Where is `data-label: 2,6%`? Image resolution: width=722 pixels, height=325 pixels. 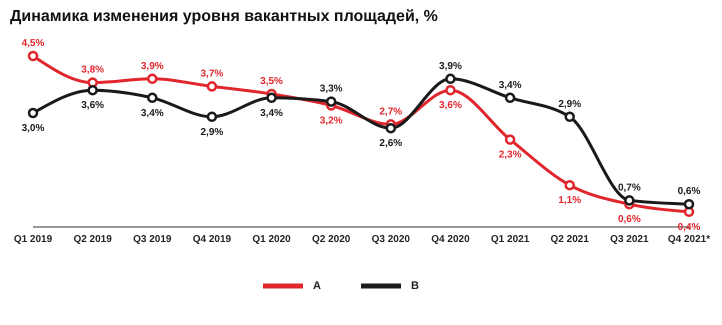
data-label: 2,6% is located at coordinates (390, 144).